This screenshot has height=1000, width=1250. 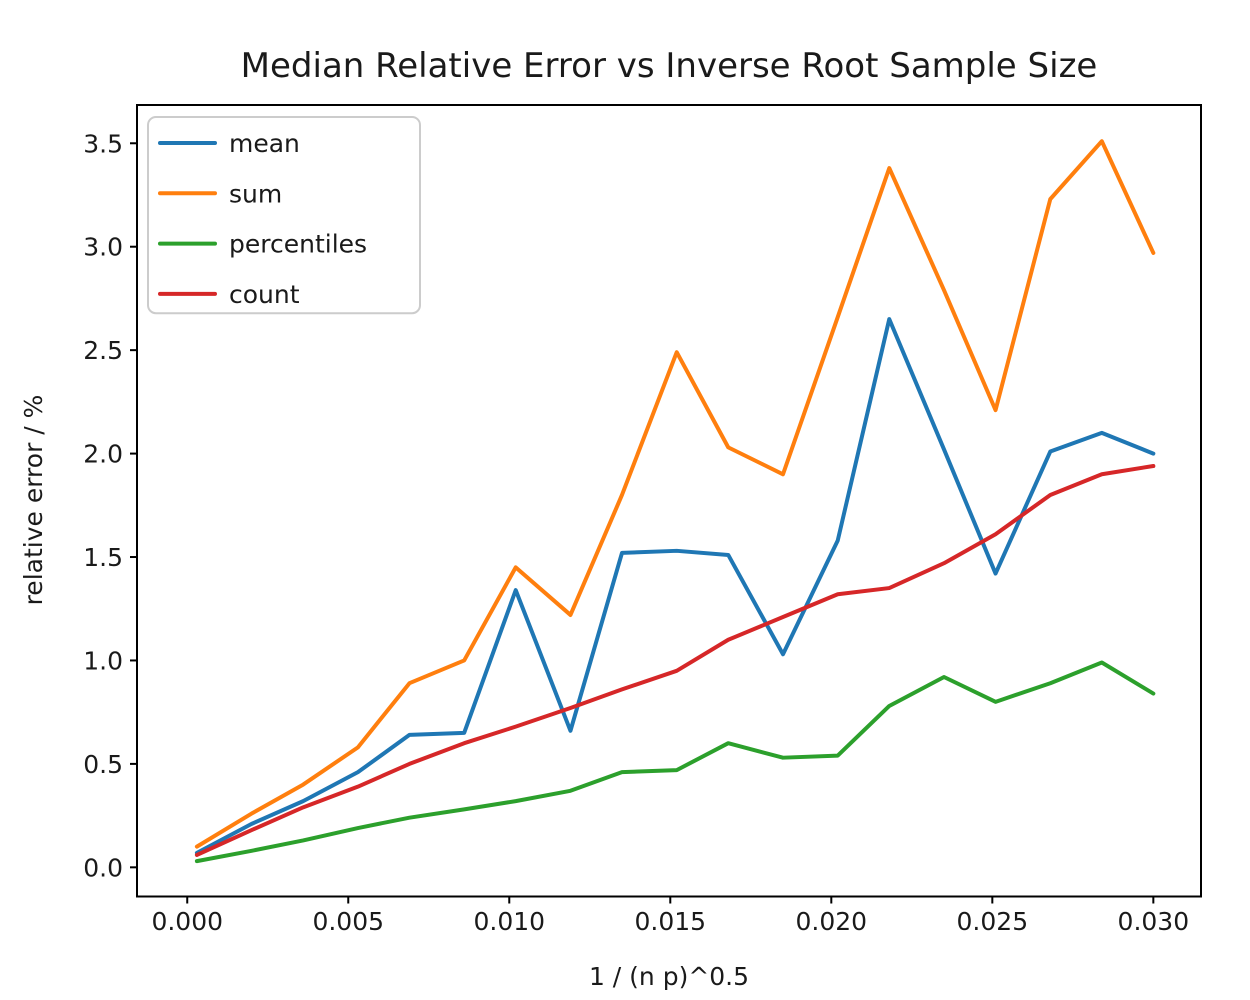 What do you see at coordinates (103, 143) in the screenshot?
I see `y-tick-label: 3.5` at bounding box center [103, 143].